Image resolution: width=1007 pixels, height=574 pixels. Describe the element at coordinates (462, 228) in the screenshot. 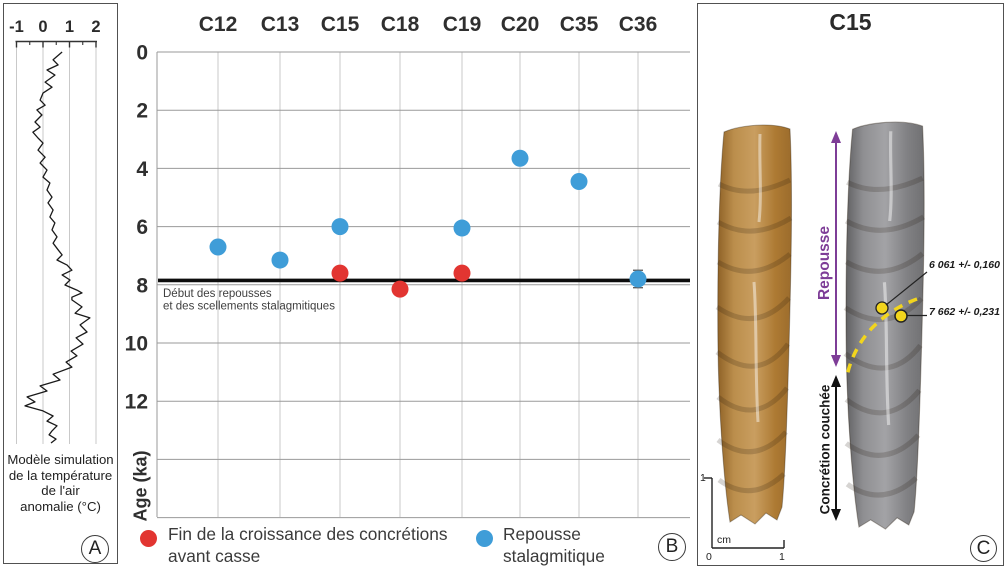

I see `data-point-C19-blue` at that location.